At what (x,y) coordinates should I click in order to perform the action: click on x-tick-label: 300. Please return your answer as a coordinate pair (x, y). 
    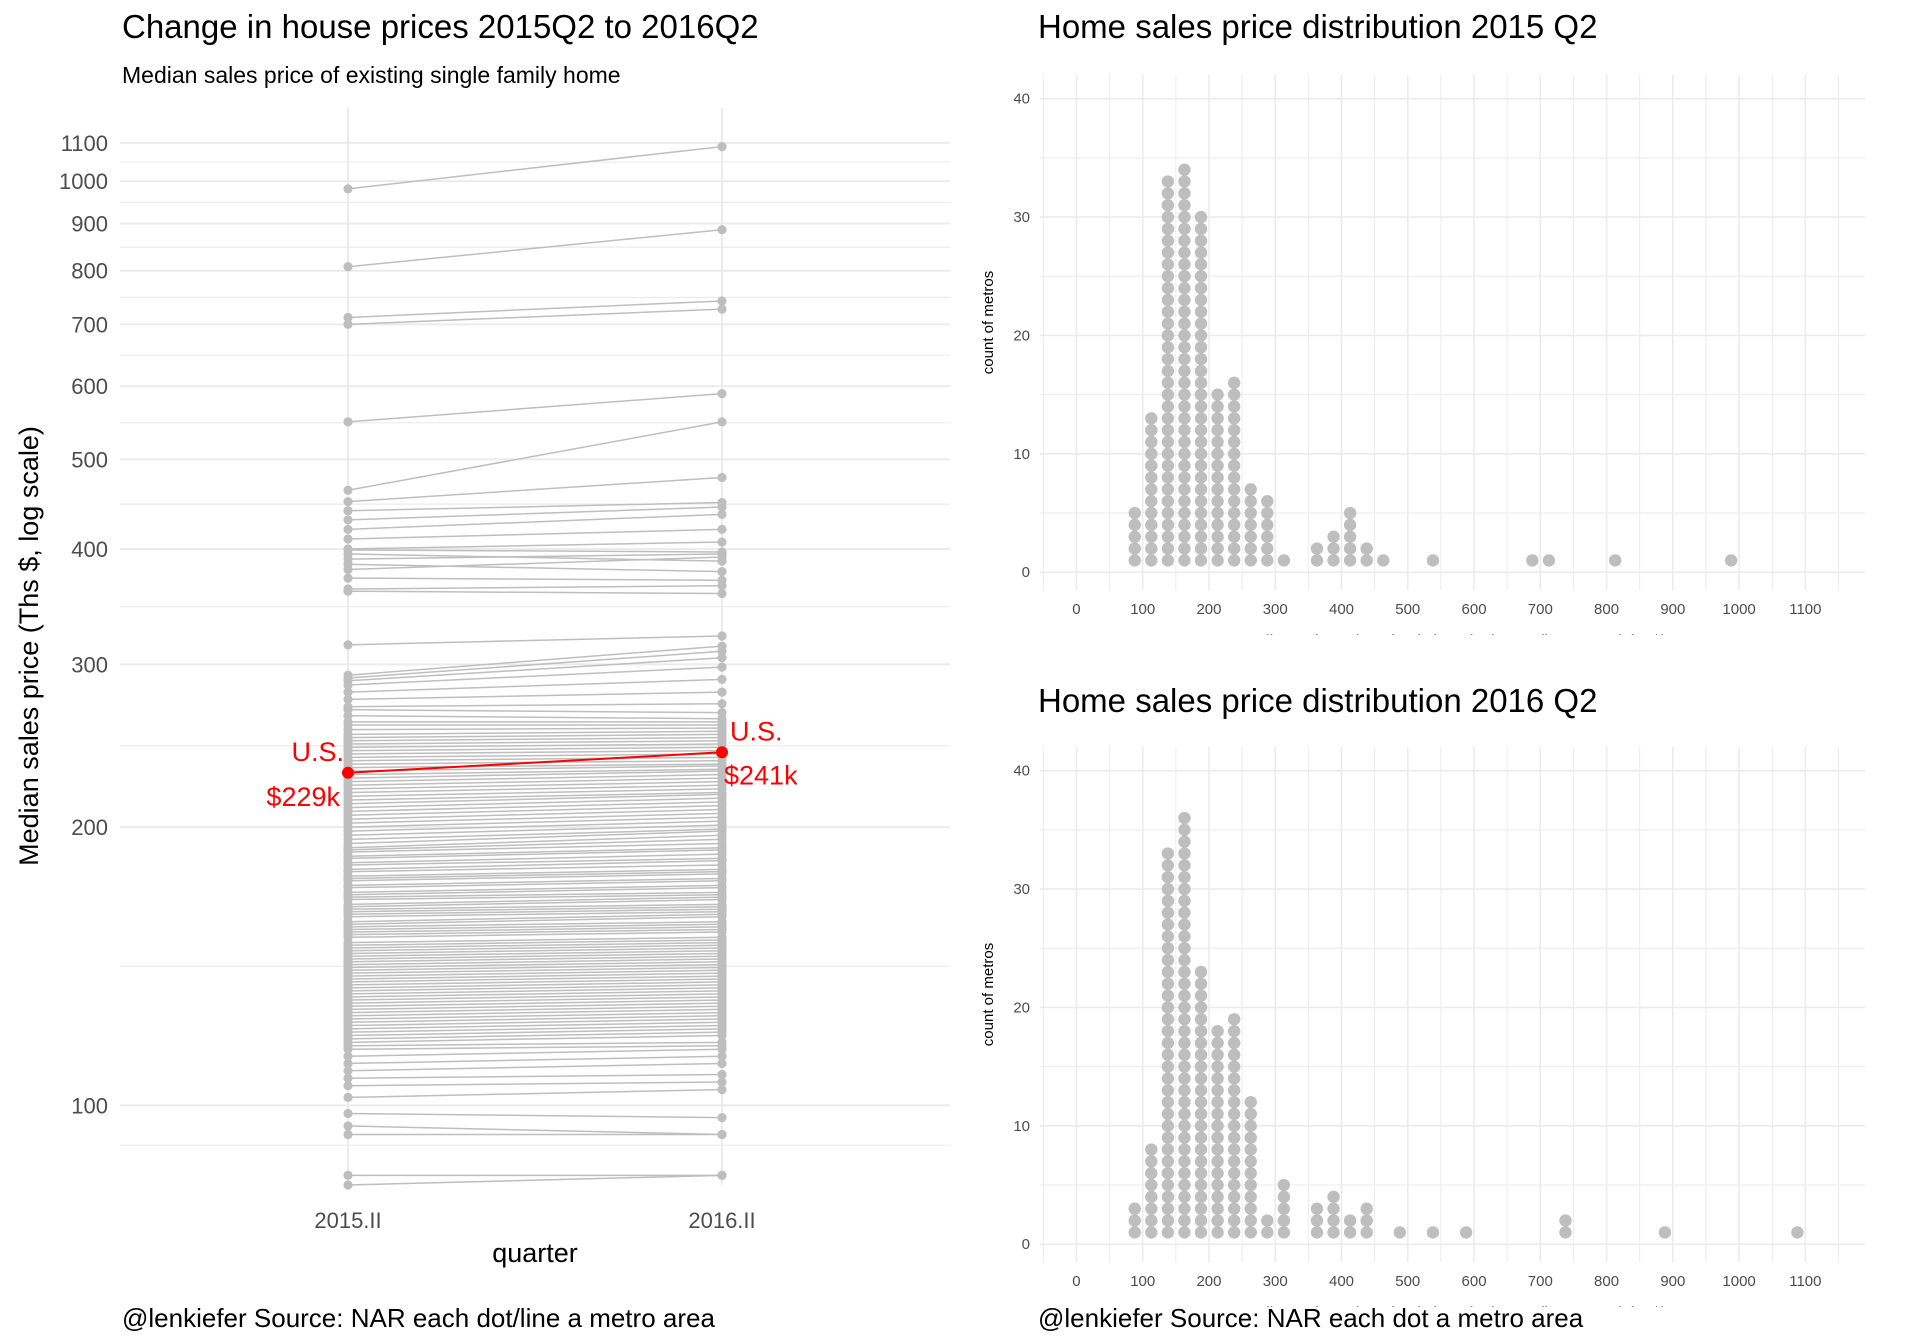
    Looking at the image, I should click on (1275, 609).